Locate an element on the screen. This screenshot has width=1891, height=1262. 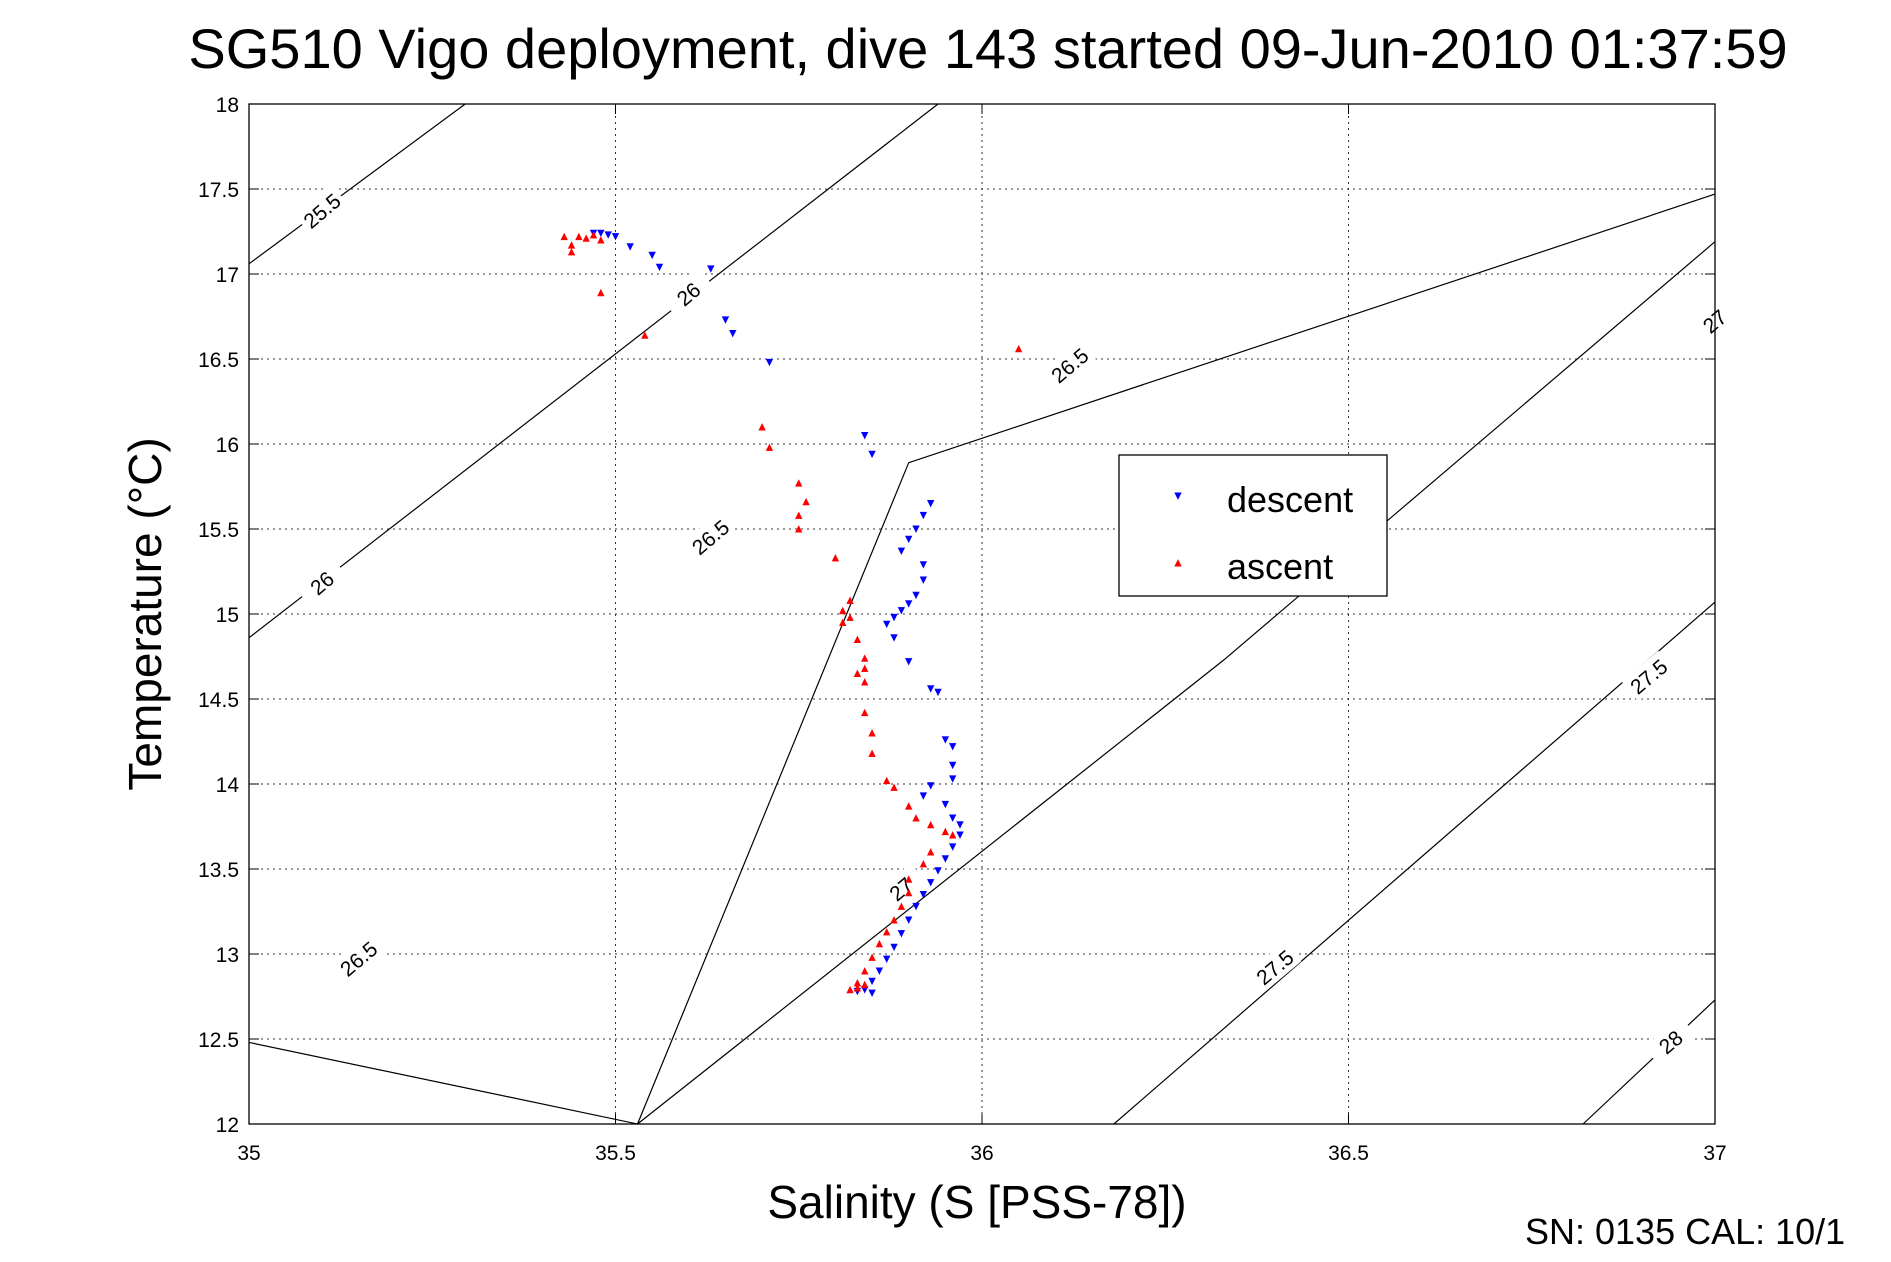
legend: descent ascent is located at coordinates (1253, 525).